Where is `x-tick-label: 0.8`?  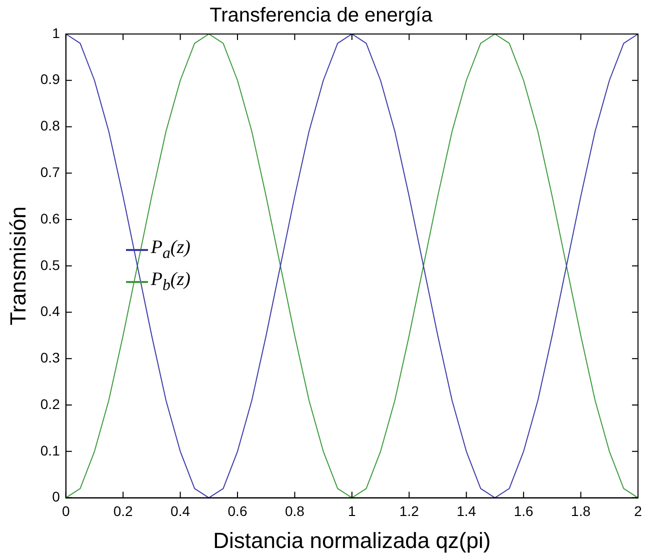 x-tick-label: 0.8 is located at coordinates (294, 511).